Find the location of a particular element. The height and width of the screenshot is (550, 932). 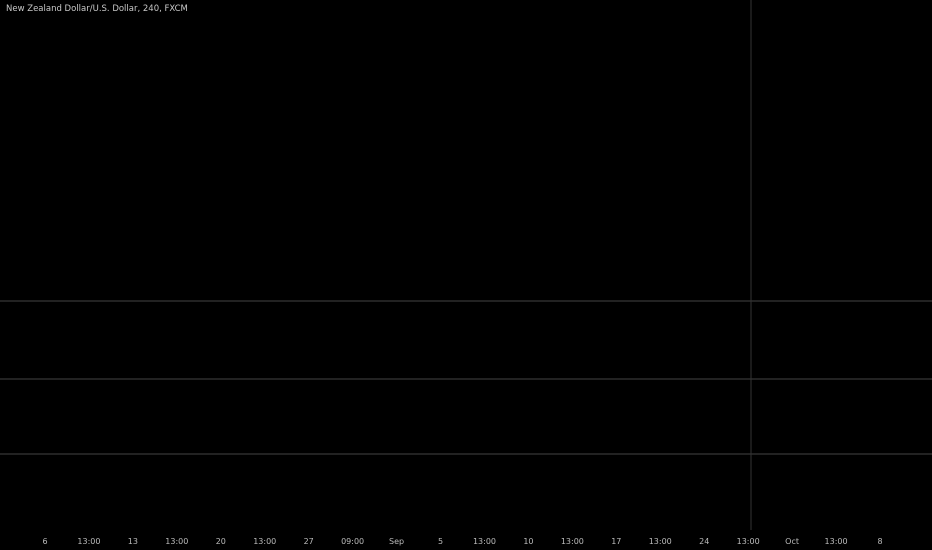

x-tick-label: 8 is located at coordinates (879, 541).